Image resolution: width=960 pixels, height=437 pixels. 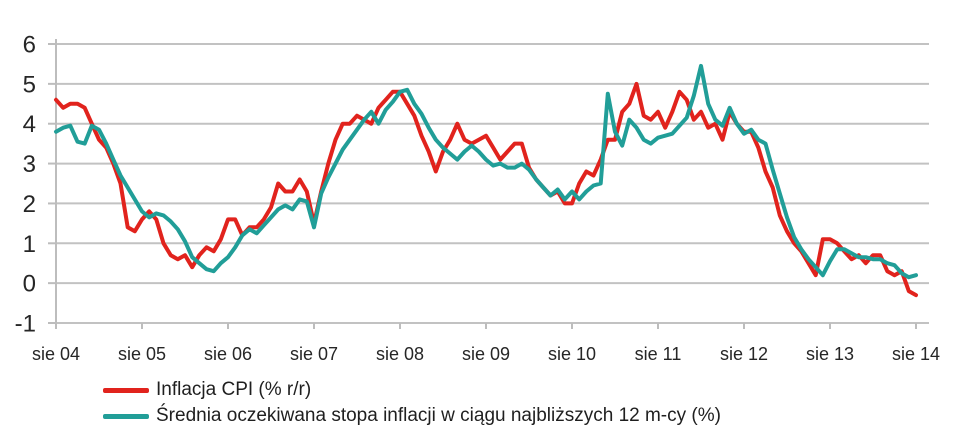 I want to click on y-axis-label: -1, so click(x=25, y=324).